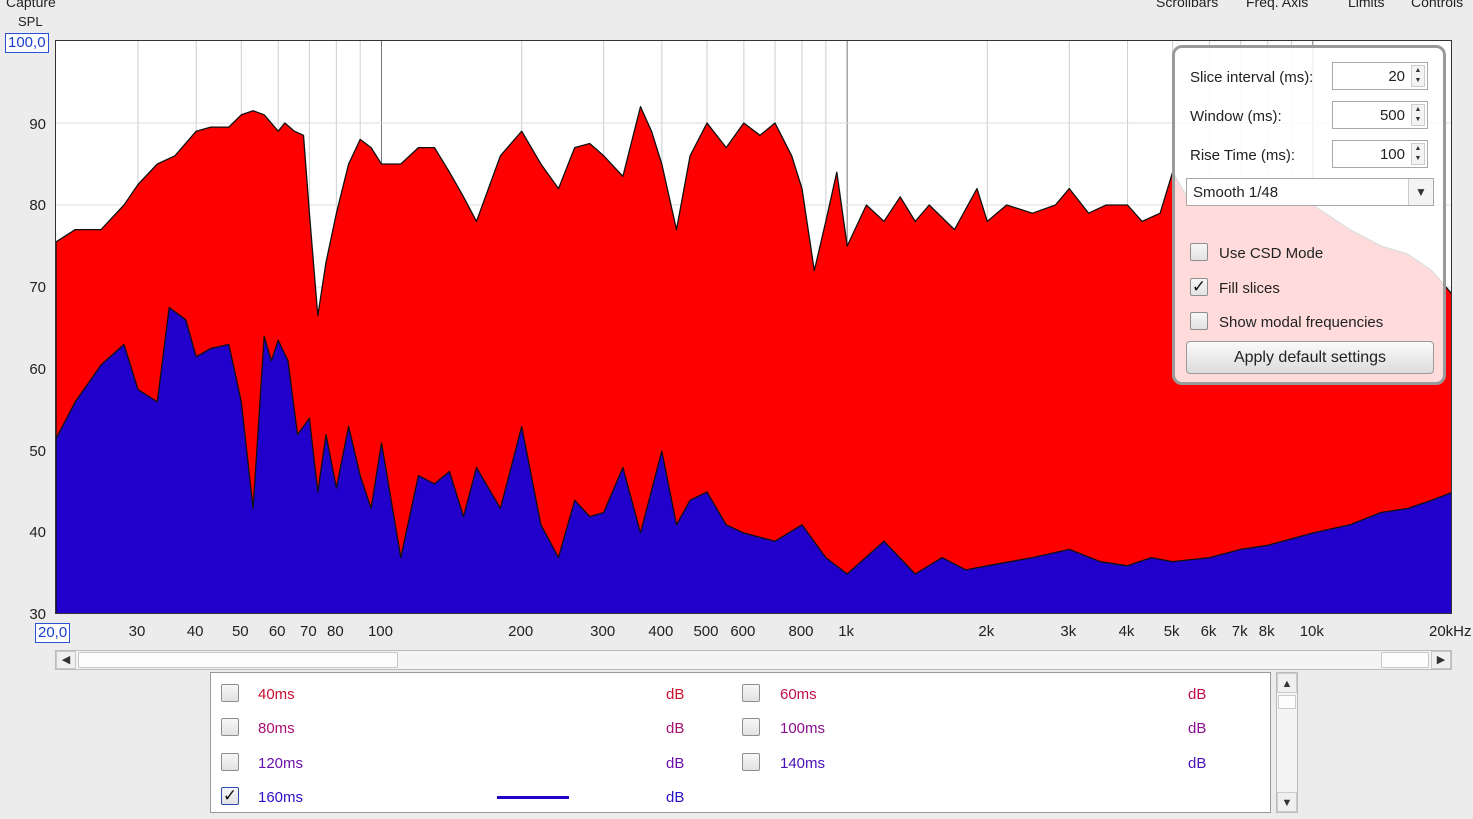 This screenshot has height=819, width=1473. Describe the element at coordinates (986, 631) in the screenshot. I see `x-tick: 2k` at that location.